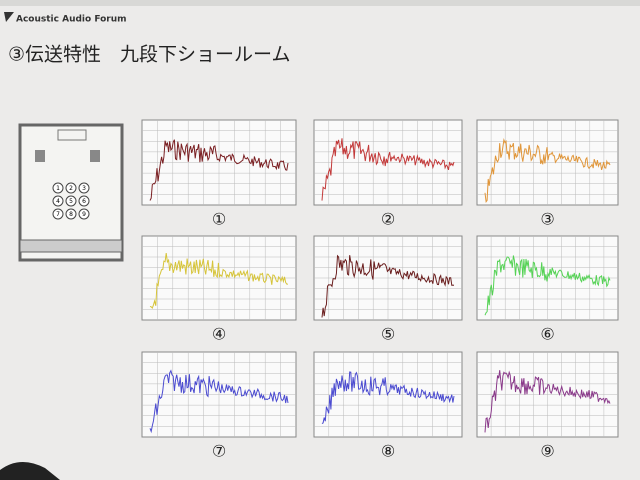 The width and height of the screenshot is (640, 480). Describe the element at coordinates (219, 451) in the screenshot. I see `panel-label: ⑦` at that location.